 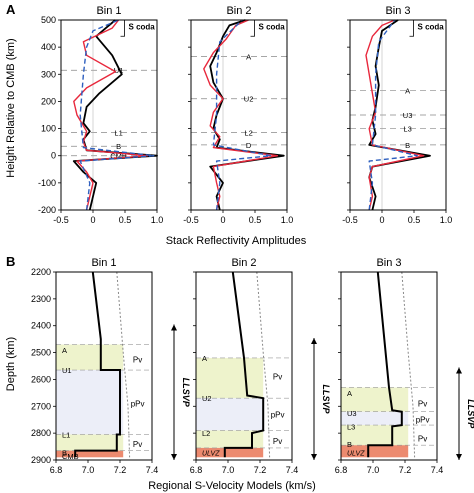 I want to click on panel-b-layer-label: U3, so click(x=352, y=413).